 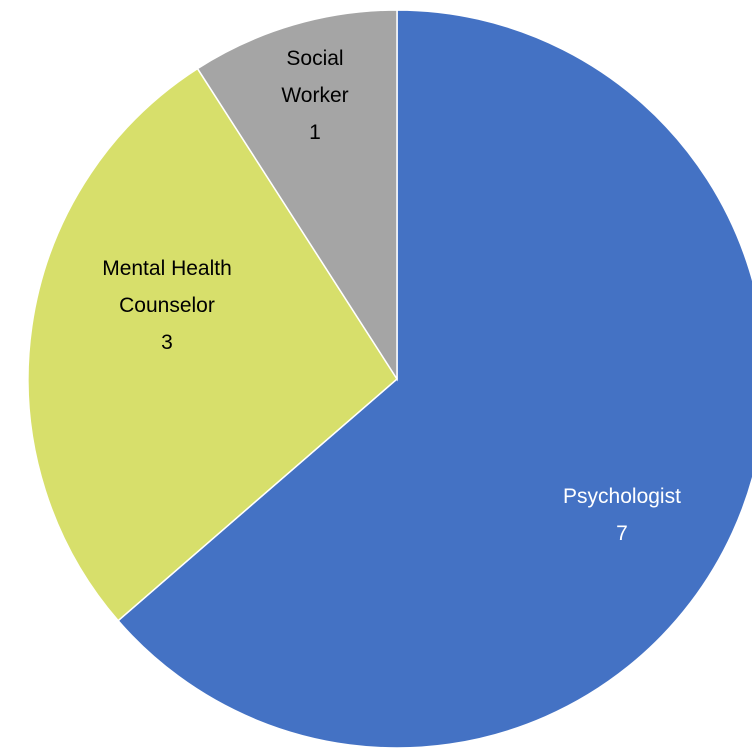 What do you see at coordinates (622, 496) in the screenshot?
I see `slice-label: Psychologist` at bounding box center [622, 496].